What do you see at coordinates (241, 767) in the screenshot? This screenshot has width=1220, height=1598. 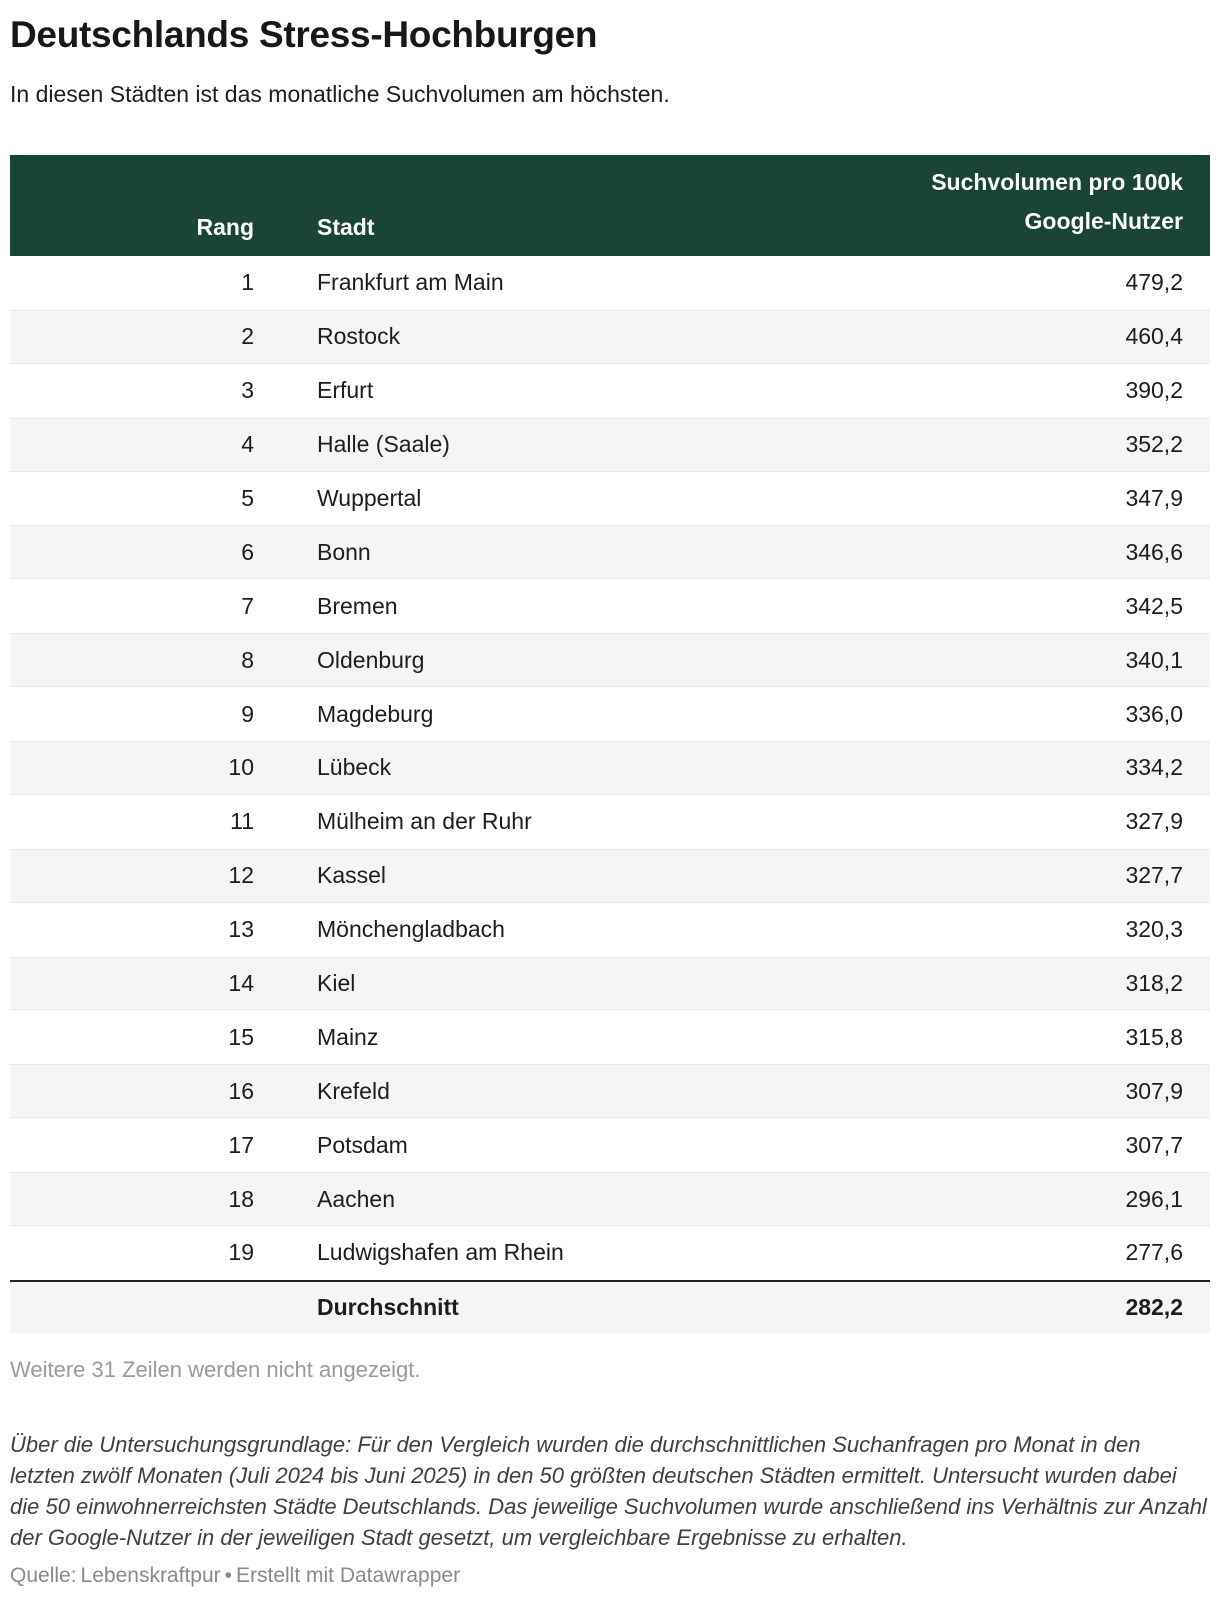 I see `rank-cell: 10` at bounding box center [241, 767].